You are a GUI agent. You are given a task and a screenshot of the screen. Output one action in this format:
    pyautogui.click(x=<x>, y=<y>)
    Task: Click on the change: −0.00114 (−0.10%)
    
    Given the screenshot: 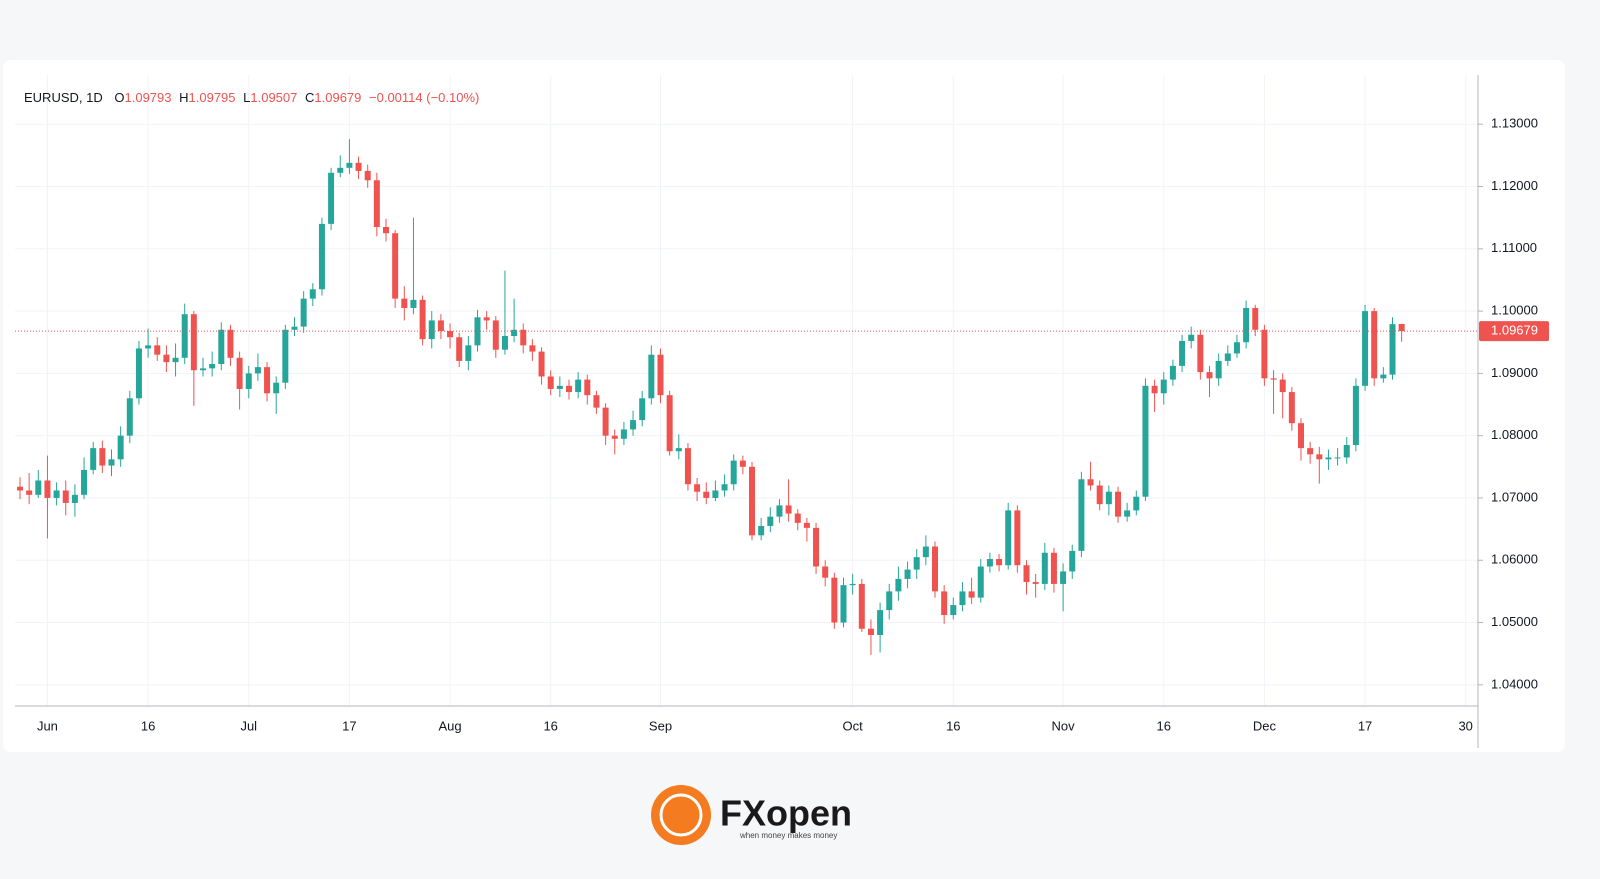 What is the action you would take?
    pyautogui.click(x=424, y=97)
    